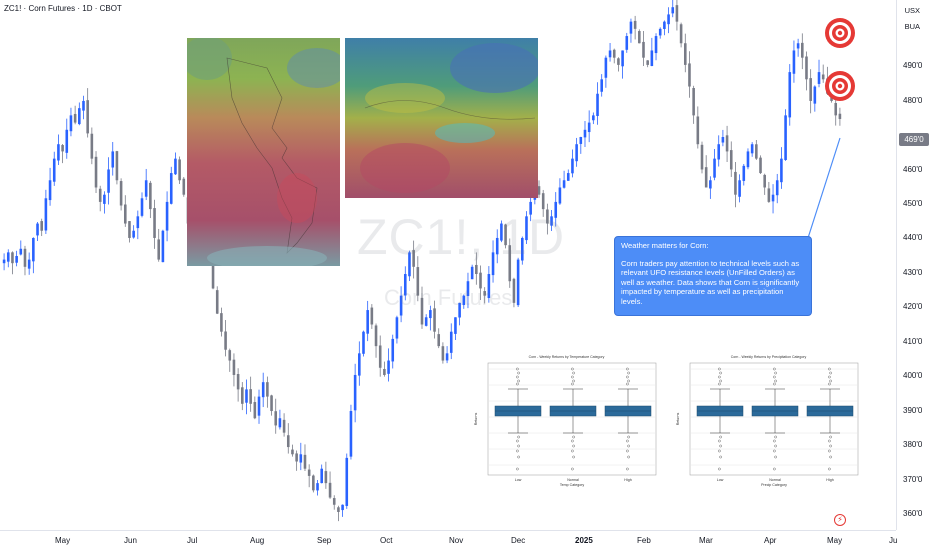  I want to click on boxplot-x-label: Temp Category, so click(572, 485).